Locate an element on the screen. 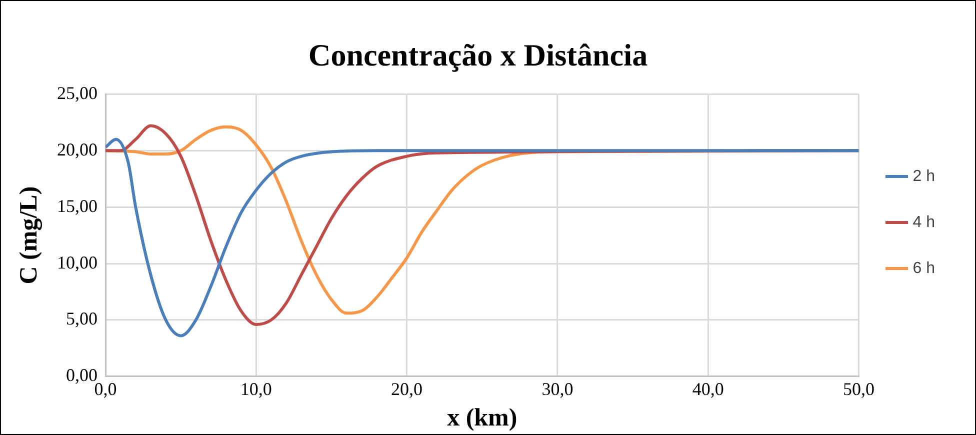  y-axis-title: C (mg/L) is located at coordinates (28, 235).